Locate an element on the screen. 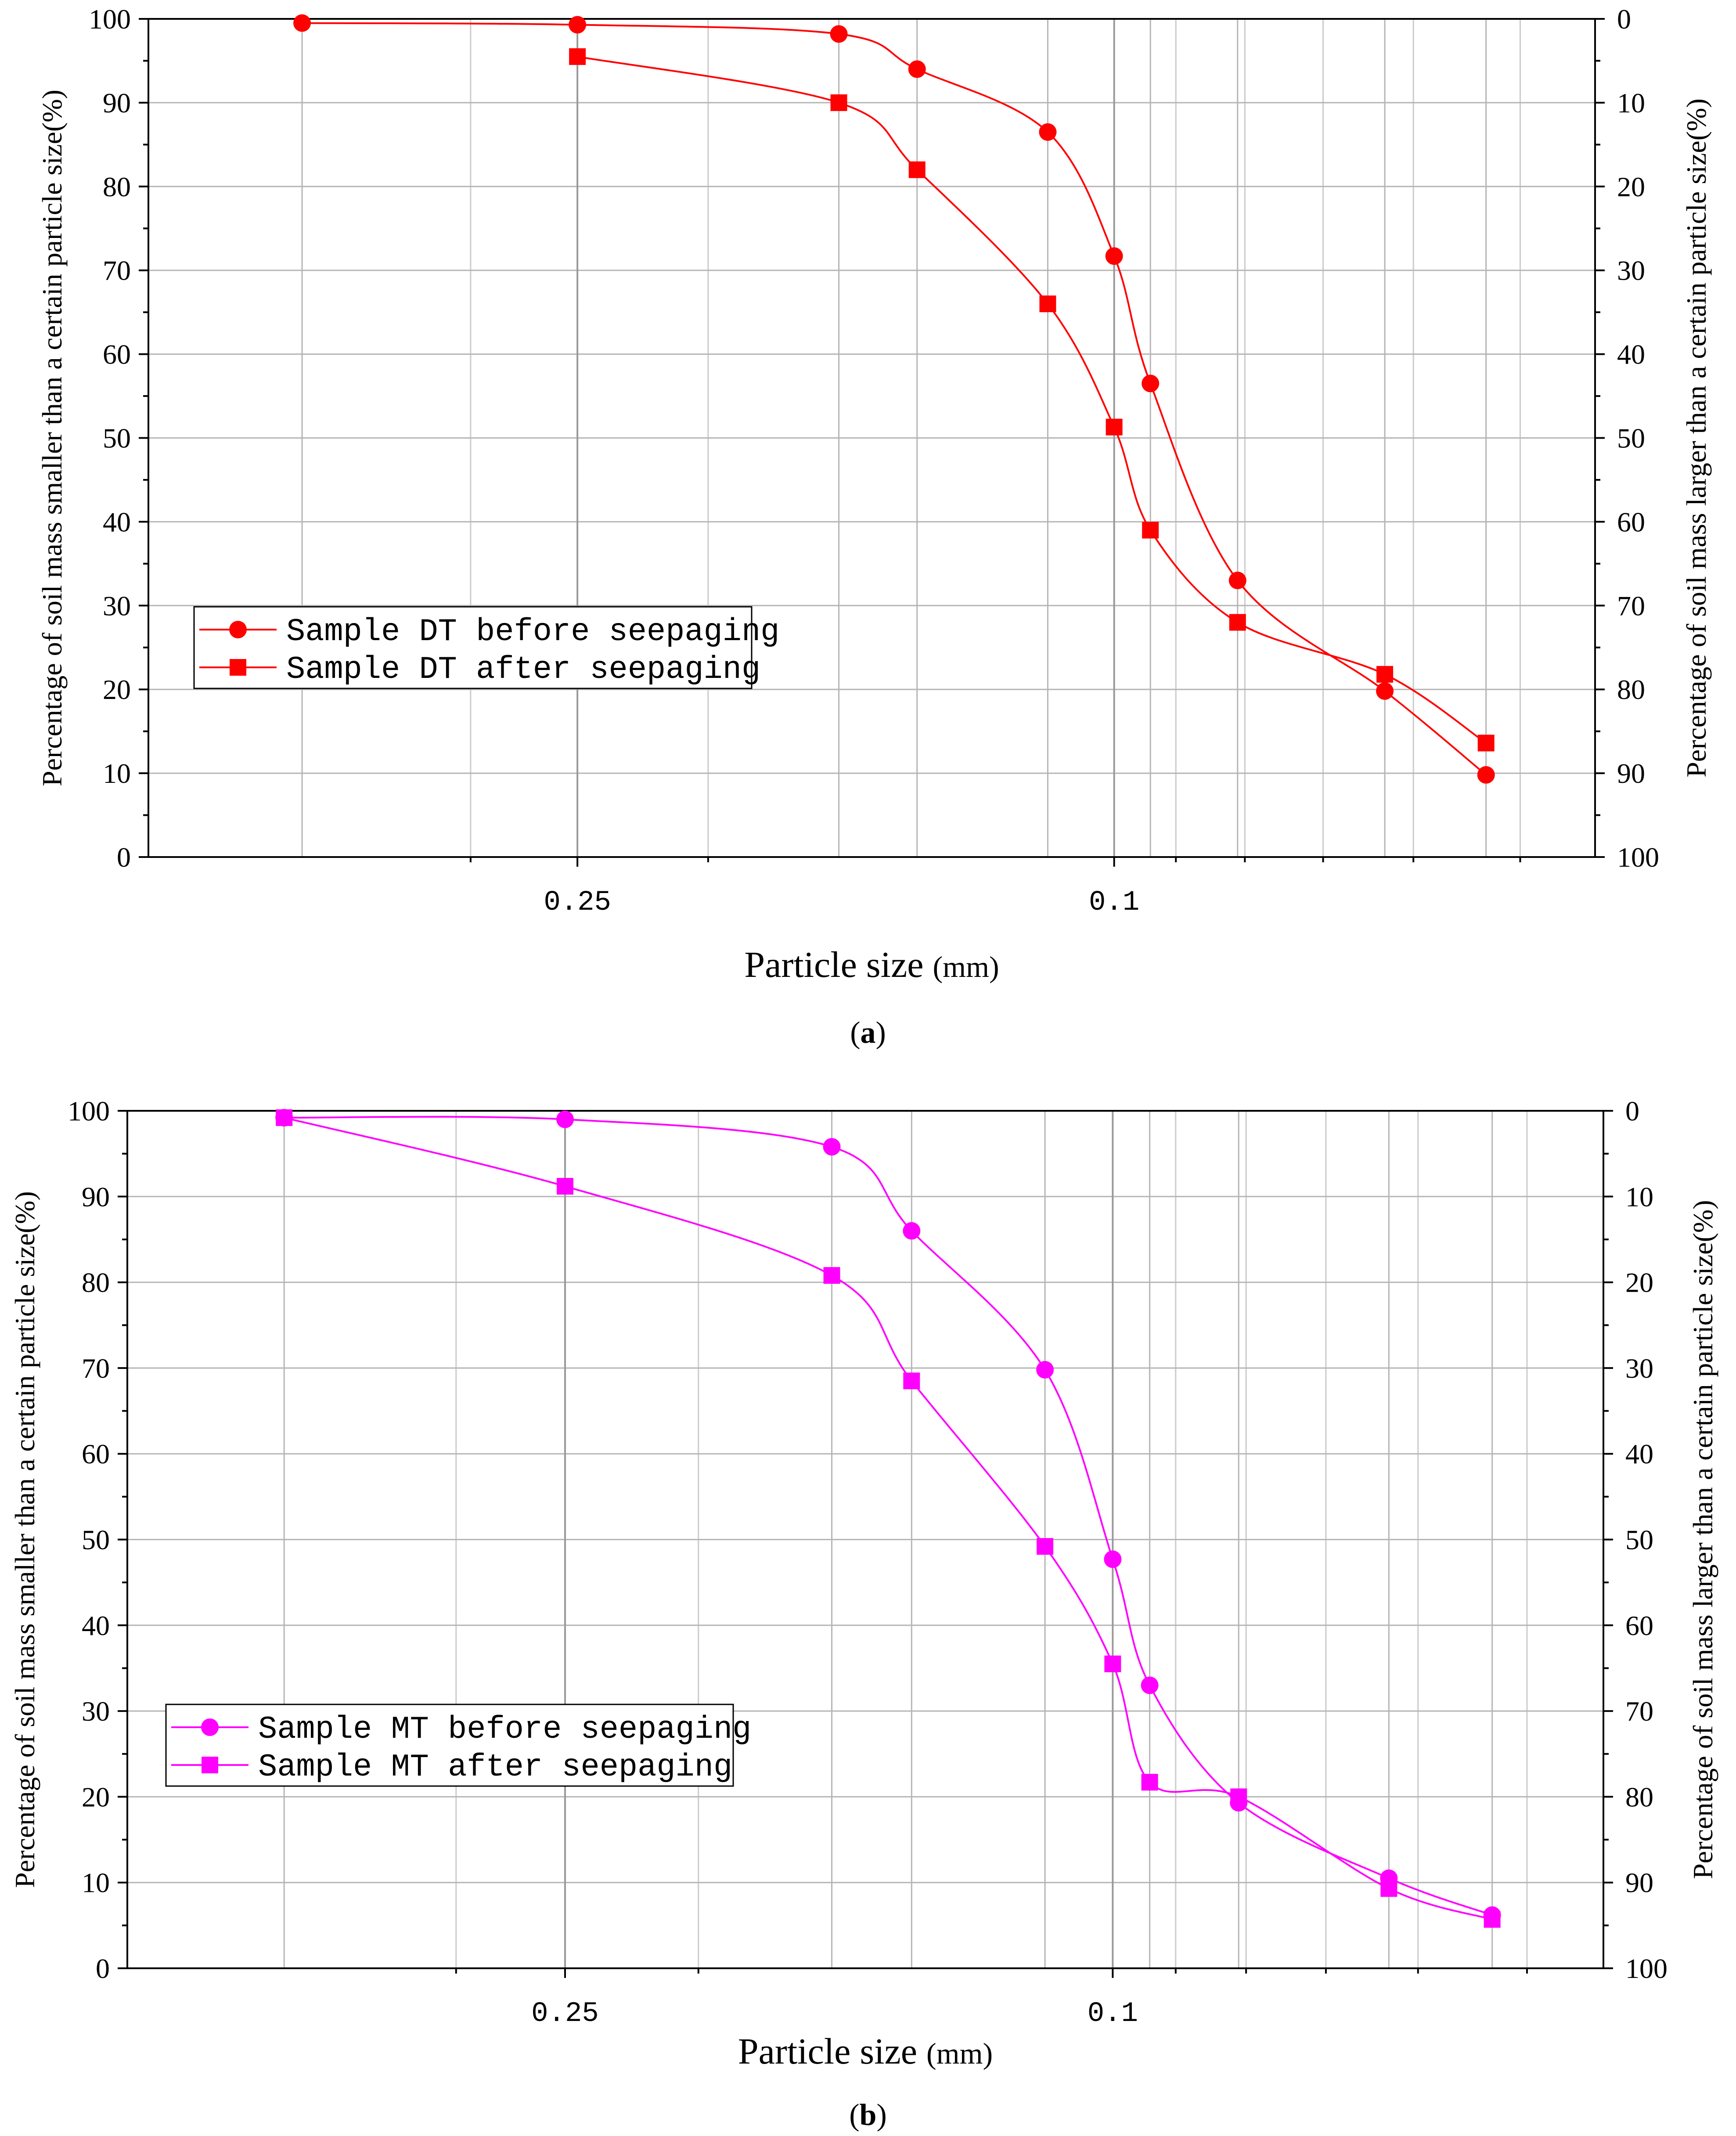  y-tick-label-right: 60 is located at coordinates (1639, 1626).